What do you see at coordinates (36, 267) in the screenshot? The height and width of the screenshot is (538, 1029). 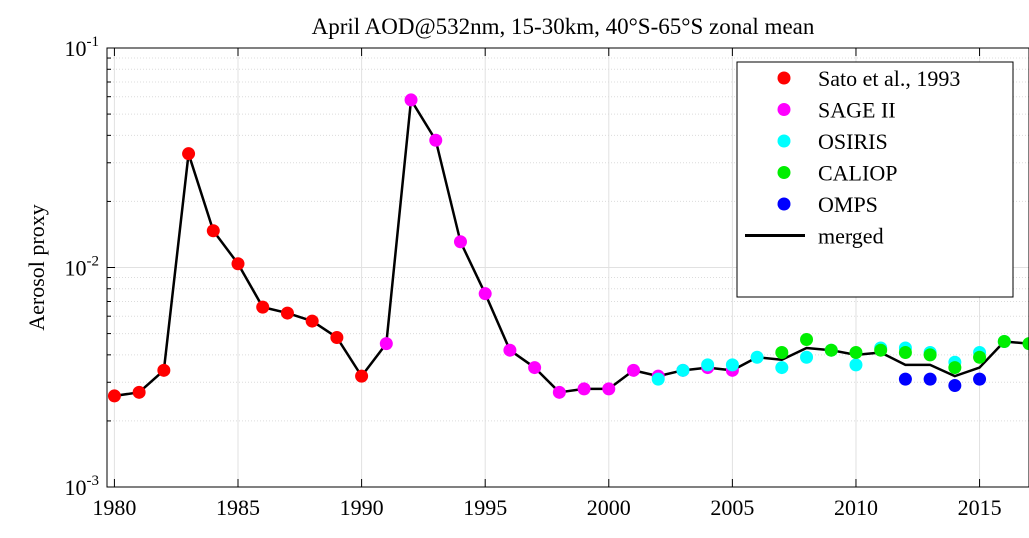 I see `y-axis-label: Aerosol proxy` at bounding box center [36, 267].